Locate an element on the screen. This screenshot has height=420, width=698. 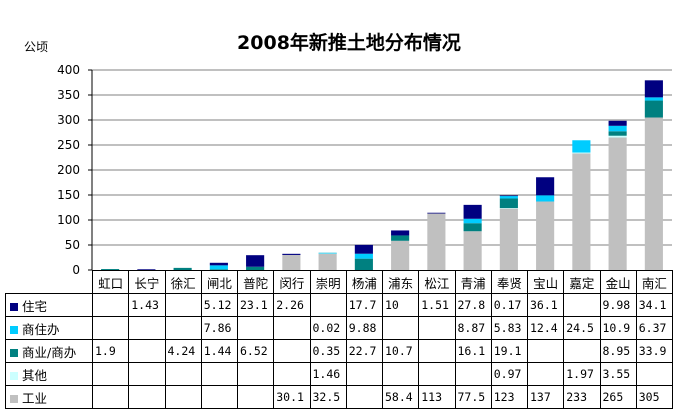
category-label: 徐汇 is located at coordinates (183, 282).